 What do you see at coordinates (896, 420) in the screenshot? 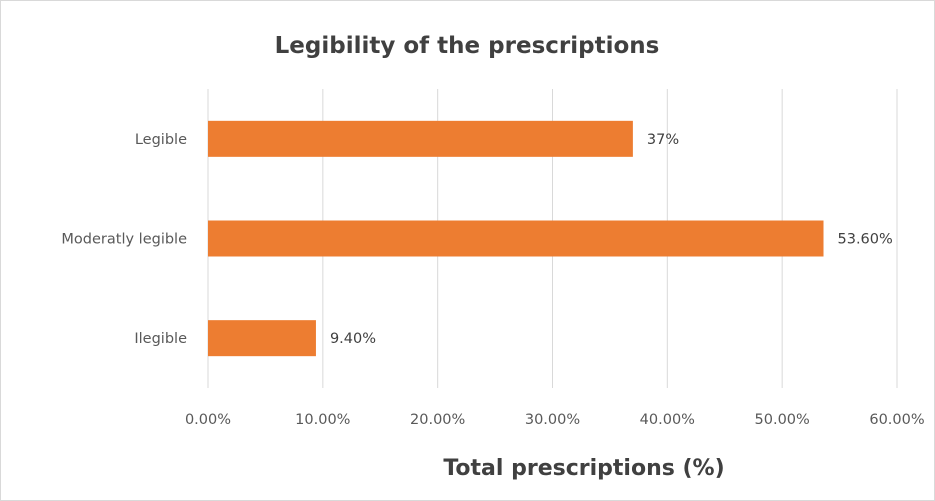
I see `x-tick-label: 60.00%` at bounding box center [896, 420].